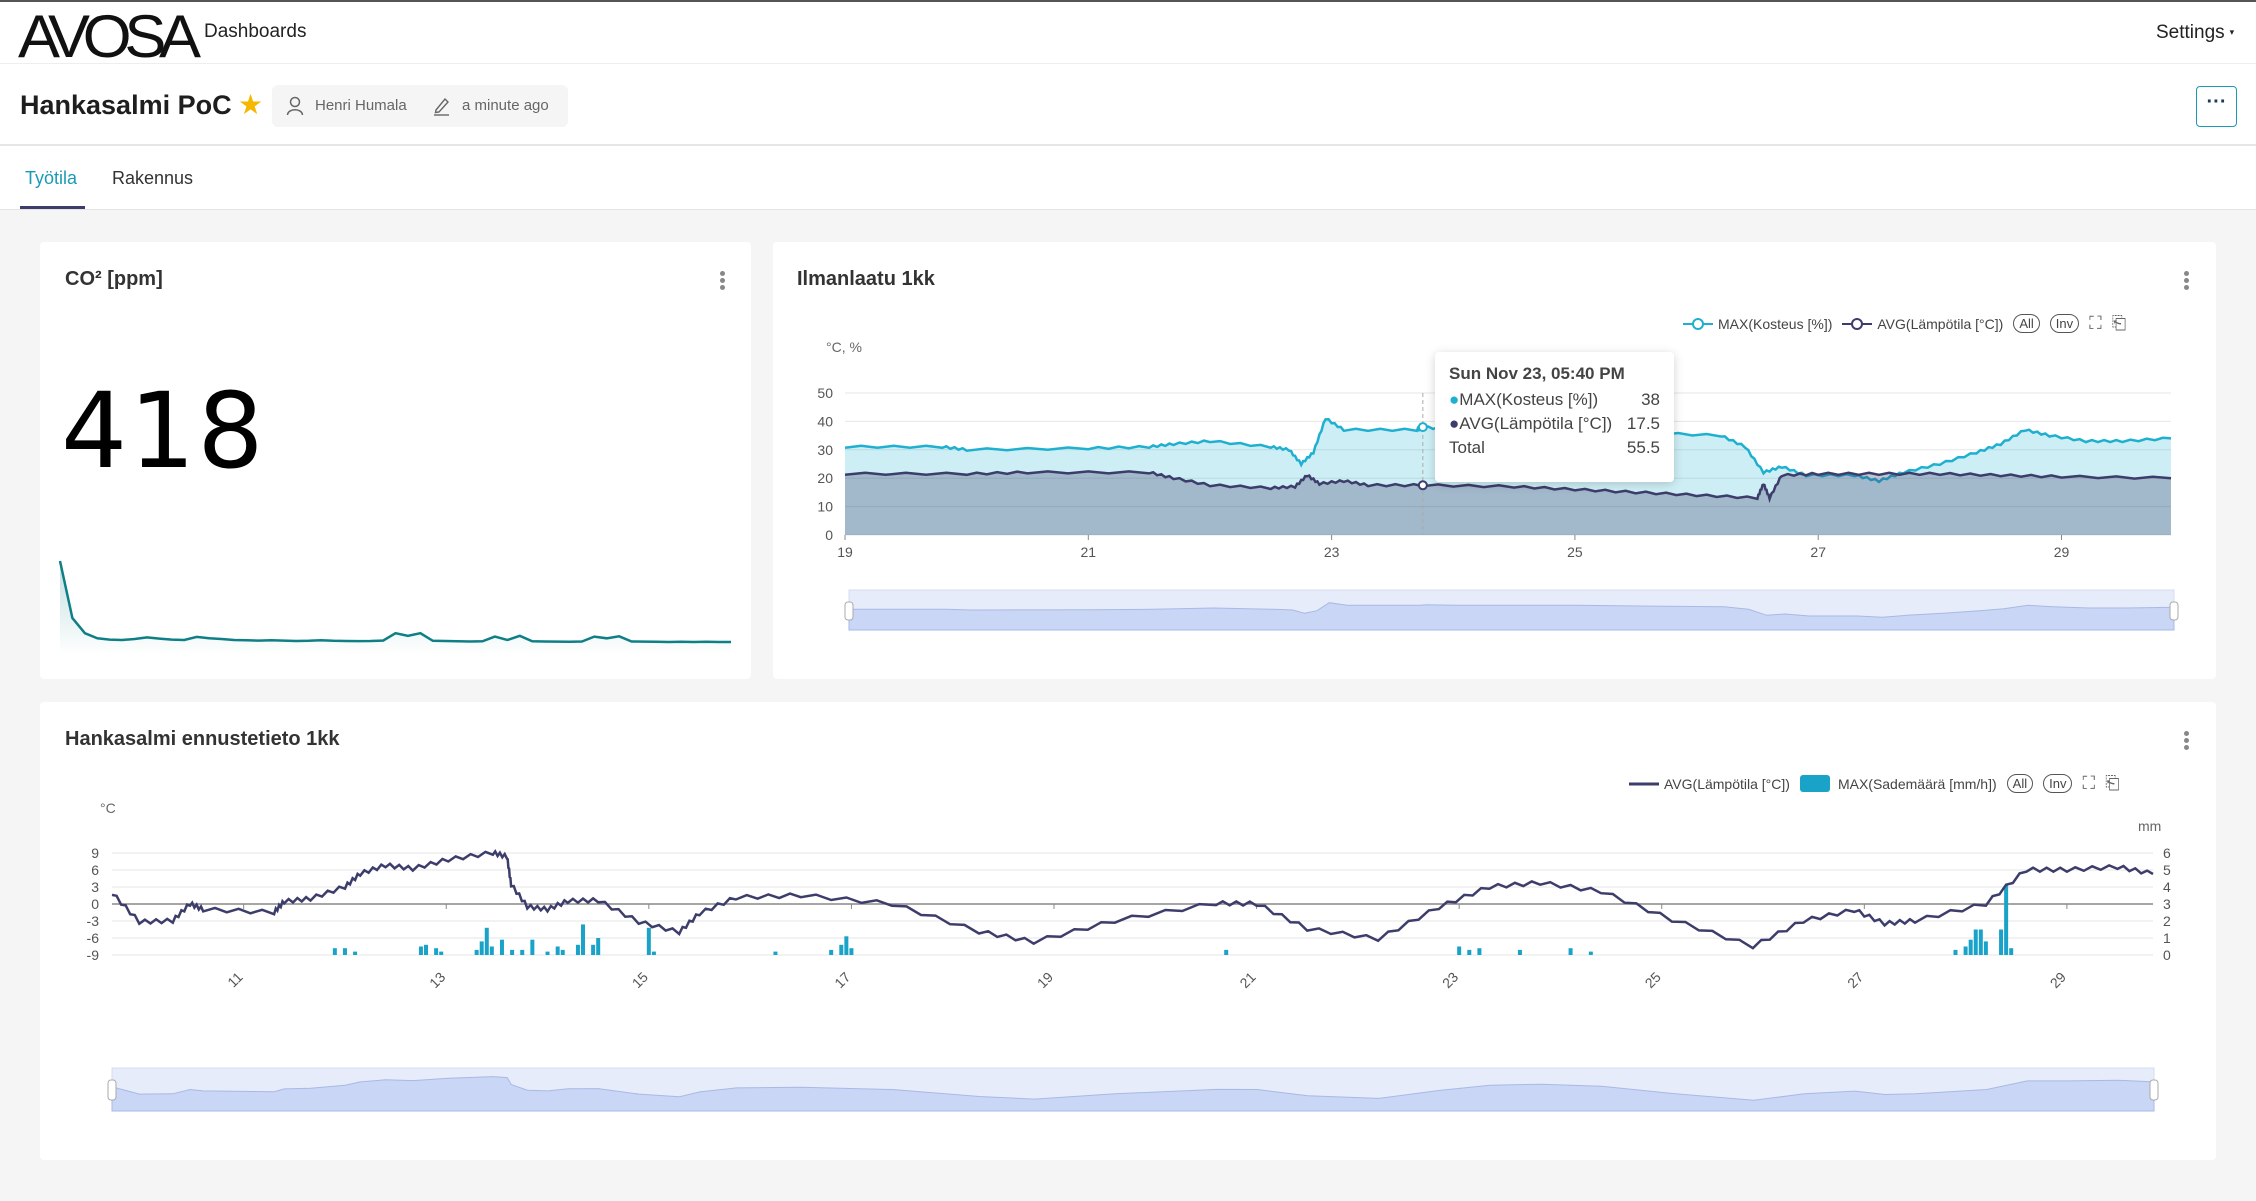  Describe the element at coordinates (1529, 399) in the screenshot. I see `tooltip-label: MAX(Kosteus [%])` at that location.